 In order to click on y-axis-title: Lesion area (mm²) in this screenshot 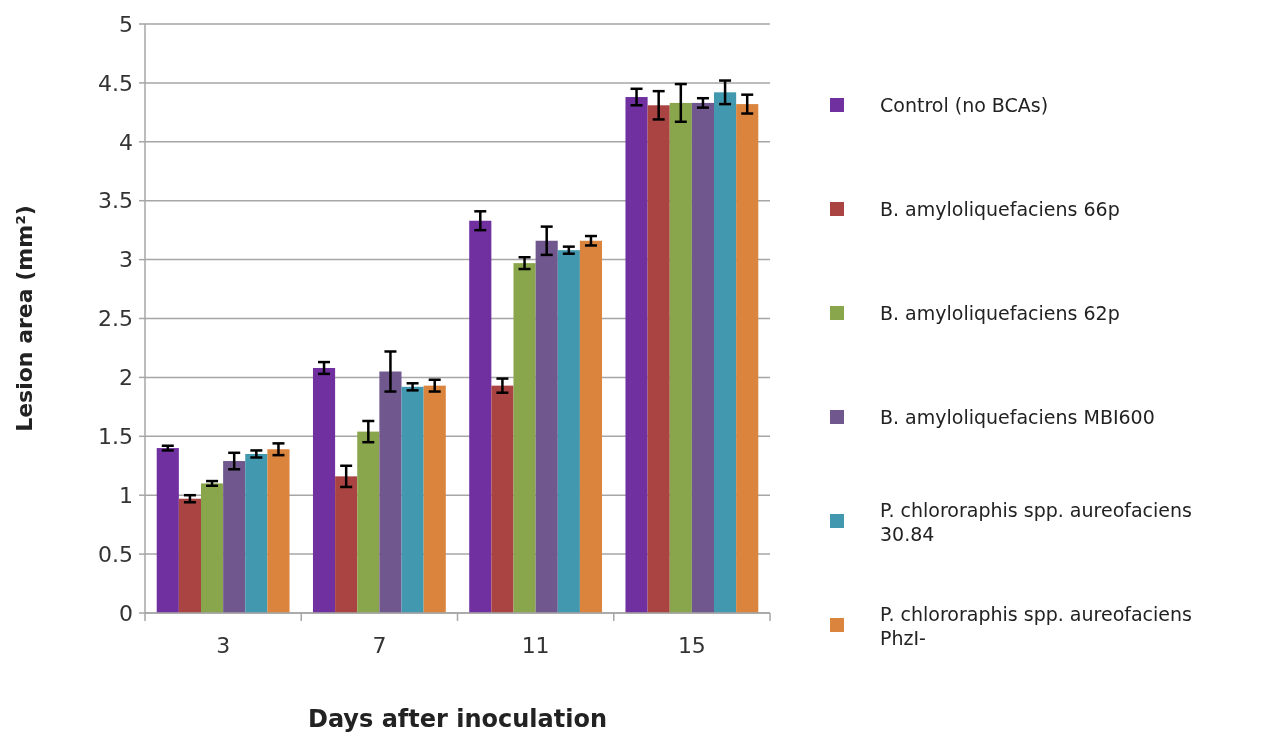, I will do `click(24, 318)`.